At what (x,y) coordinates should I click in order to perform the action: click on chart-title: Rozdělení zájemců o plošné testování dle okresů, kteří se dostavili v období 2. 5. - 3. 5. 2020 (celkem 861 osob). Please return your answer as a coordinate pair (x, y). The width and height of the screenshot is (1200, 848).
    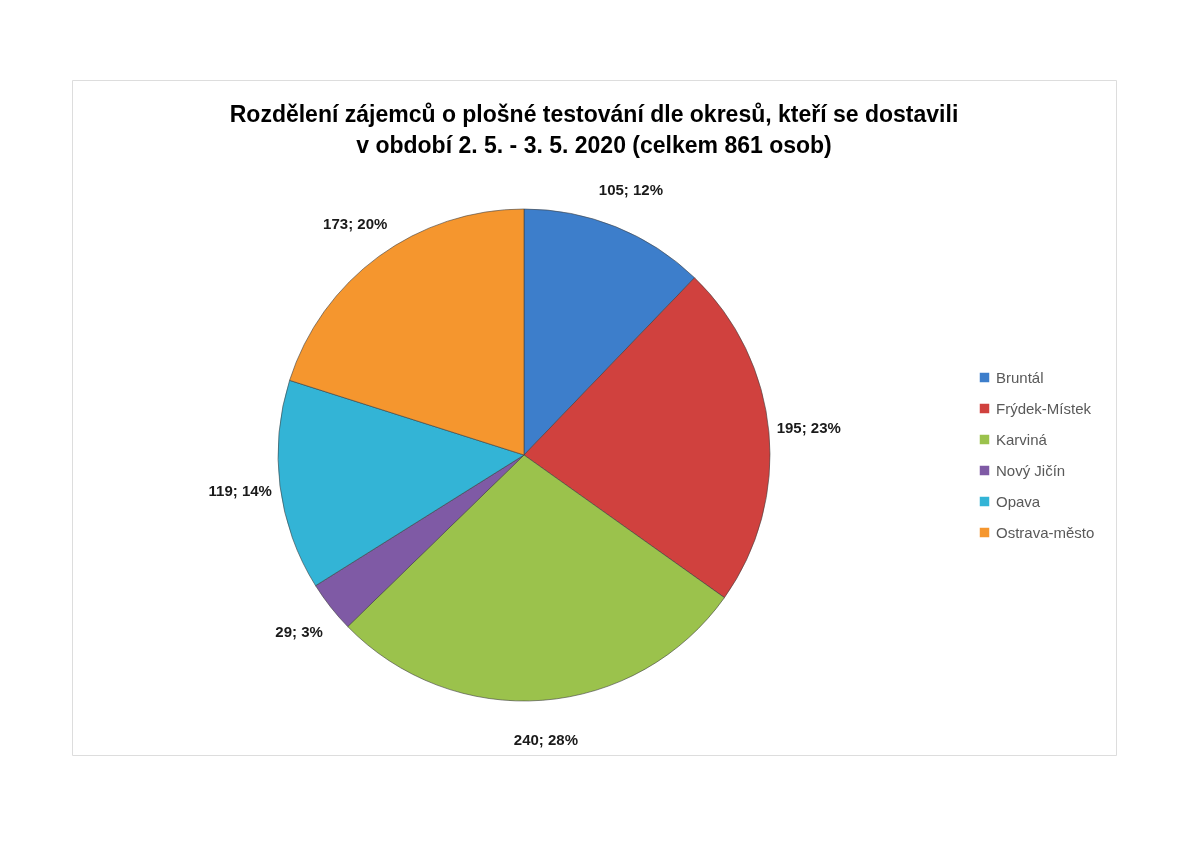
    Looking at the image, I should click on (594, 129).